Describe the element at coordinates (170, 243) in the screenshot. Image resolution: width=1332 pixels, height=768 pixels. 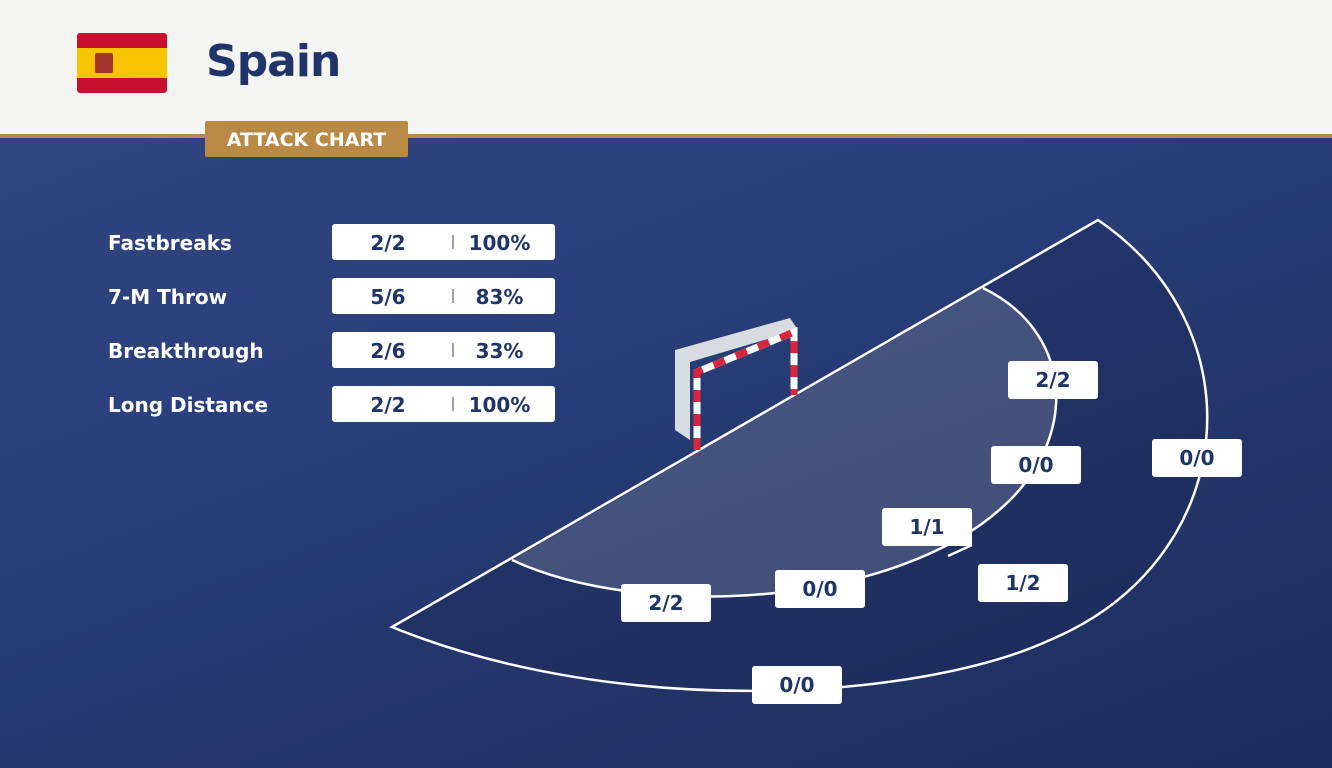
I see `stat-label: Fastbreaks` at that location.